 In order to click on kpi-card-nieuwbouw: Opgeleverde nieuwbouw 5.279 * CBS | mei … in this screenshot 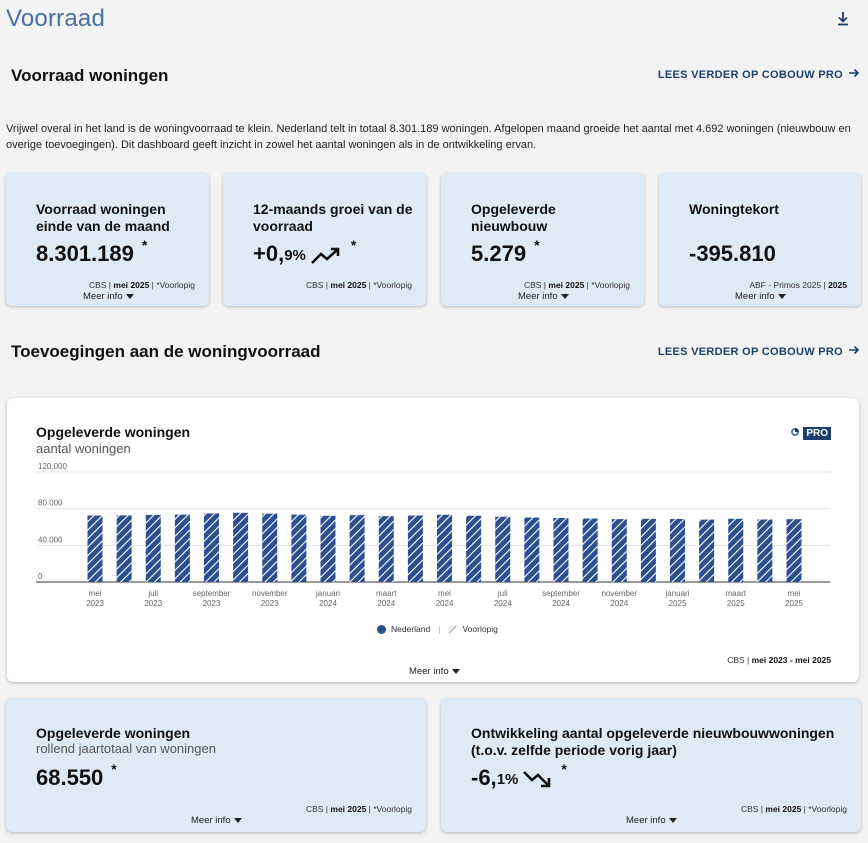, I will do `click(542, 239)`.